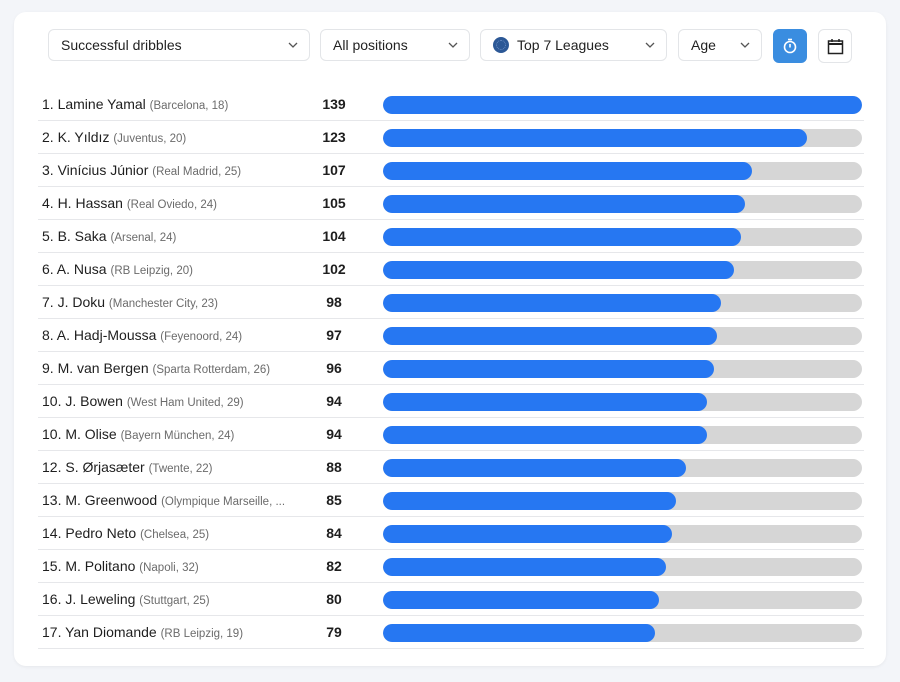 This screenshot has height=682, width=900. What do you see at coordinates (167, 203) in the screenshot?
I see `player-name-cell: 4. H. Hassan (Real Oviedo, 24)` at bounding box center [167, 203].